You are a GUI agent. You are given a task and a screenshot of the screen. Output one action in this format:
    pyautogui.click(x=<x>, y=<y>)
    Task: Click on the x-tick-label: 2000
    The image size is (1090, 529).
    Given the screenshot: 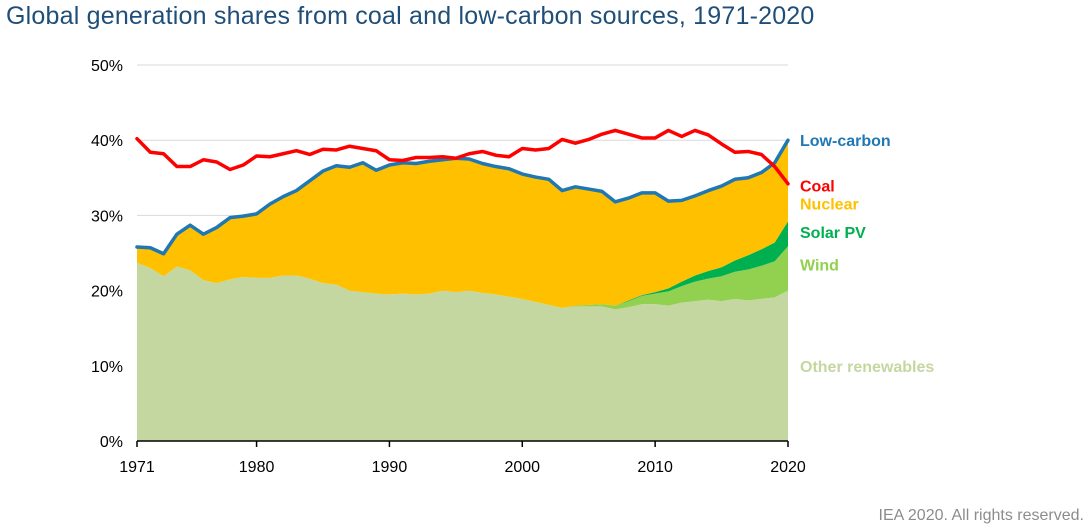 What is the action you would take?
    pyautogui.click(x=522, y=467)
    